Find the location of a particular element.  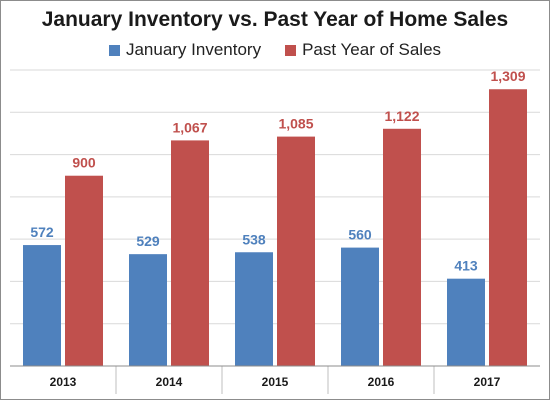

legend-swatch-sales is located at coordinates (291, 50).